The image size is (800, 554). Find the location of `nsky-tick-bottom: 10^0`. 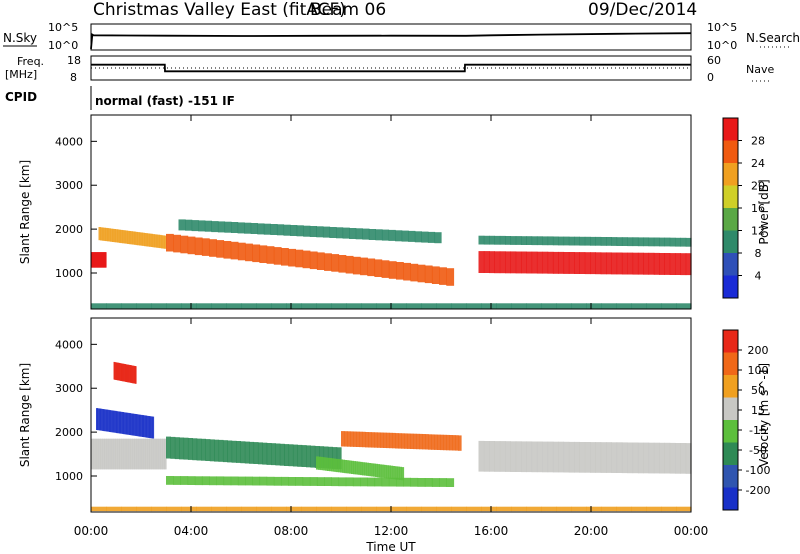

nsky-tick-bottom: 10^0 is located at coordinates (63, 45).